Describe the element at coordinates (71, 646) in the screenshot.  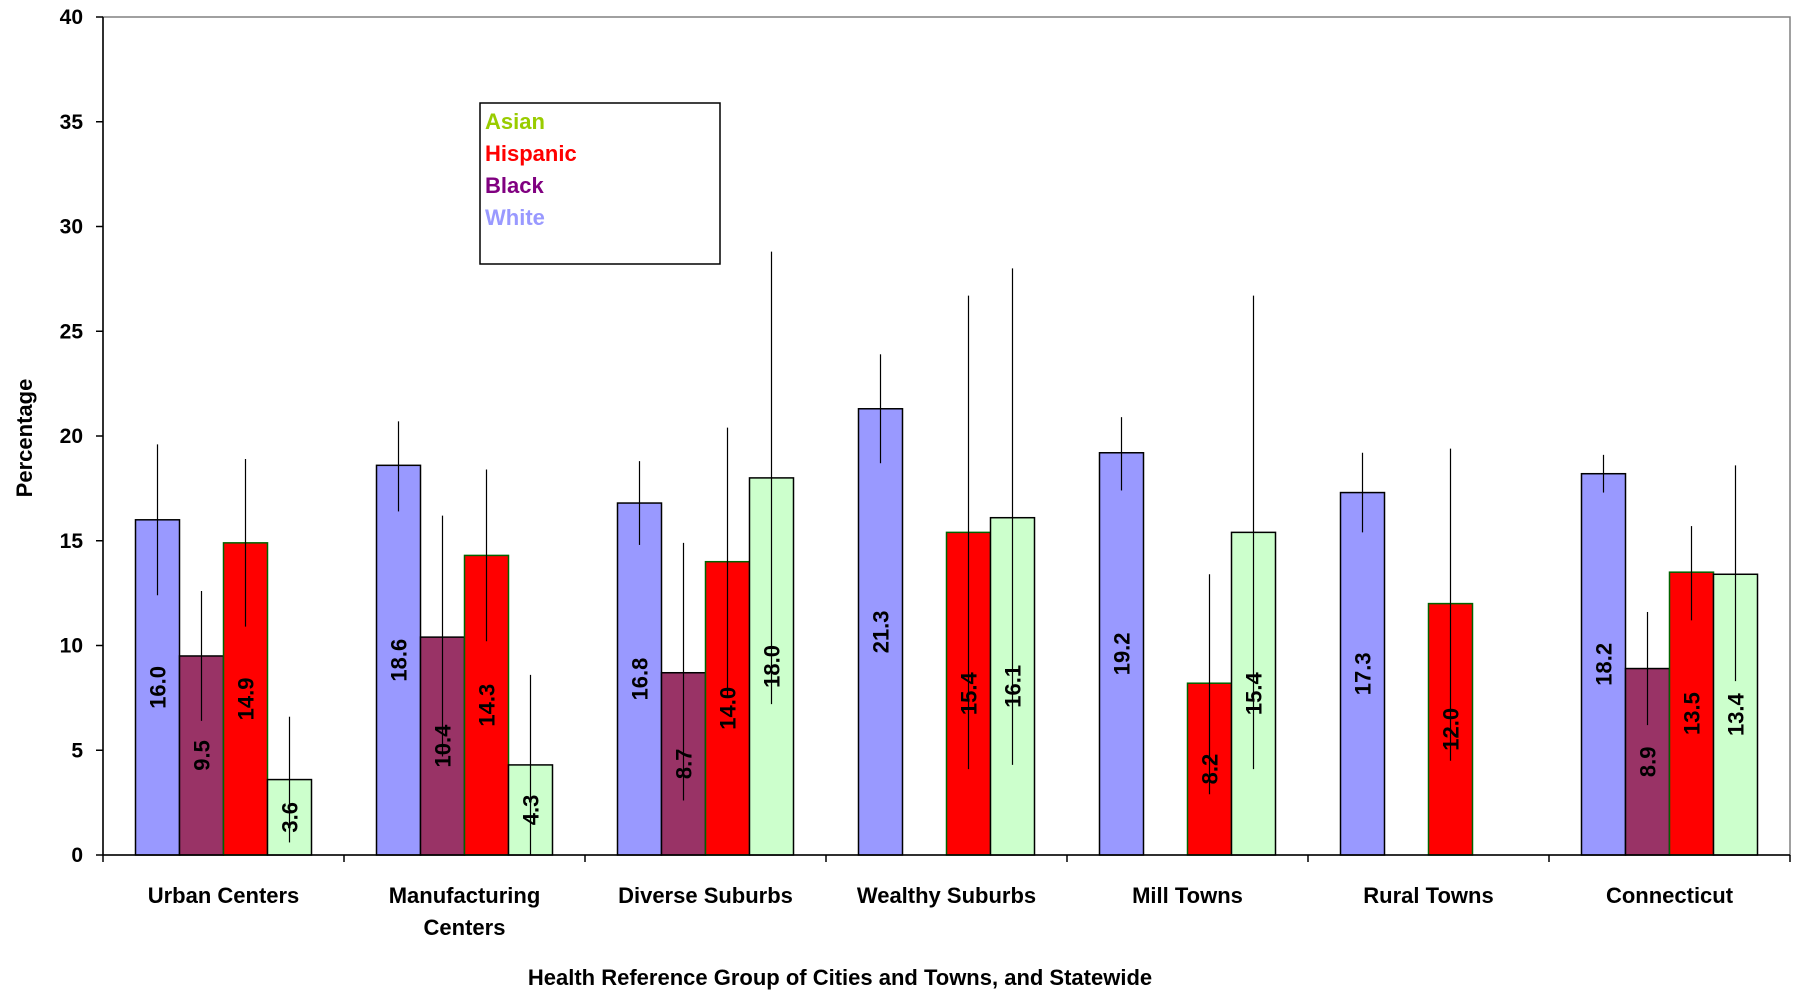
I see `y-tick-label: 10` at that location.